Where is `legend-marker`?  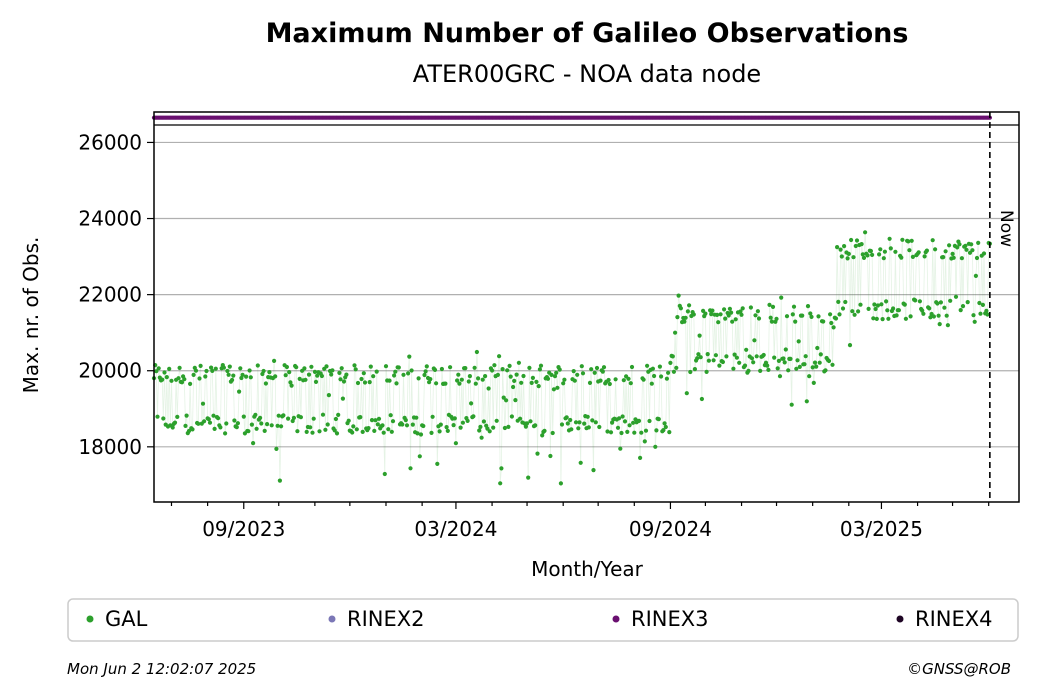 legend-marker is located at coordinates (900, 619).